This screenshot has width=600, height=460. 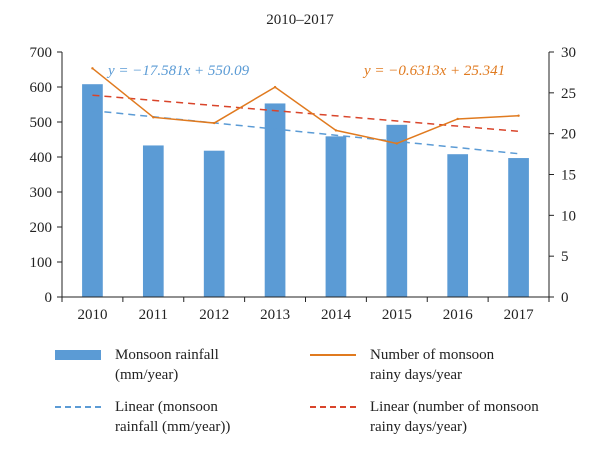 I want to click on y-left-tick-label: 500, so click(x=41, y=123).